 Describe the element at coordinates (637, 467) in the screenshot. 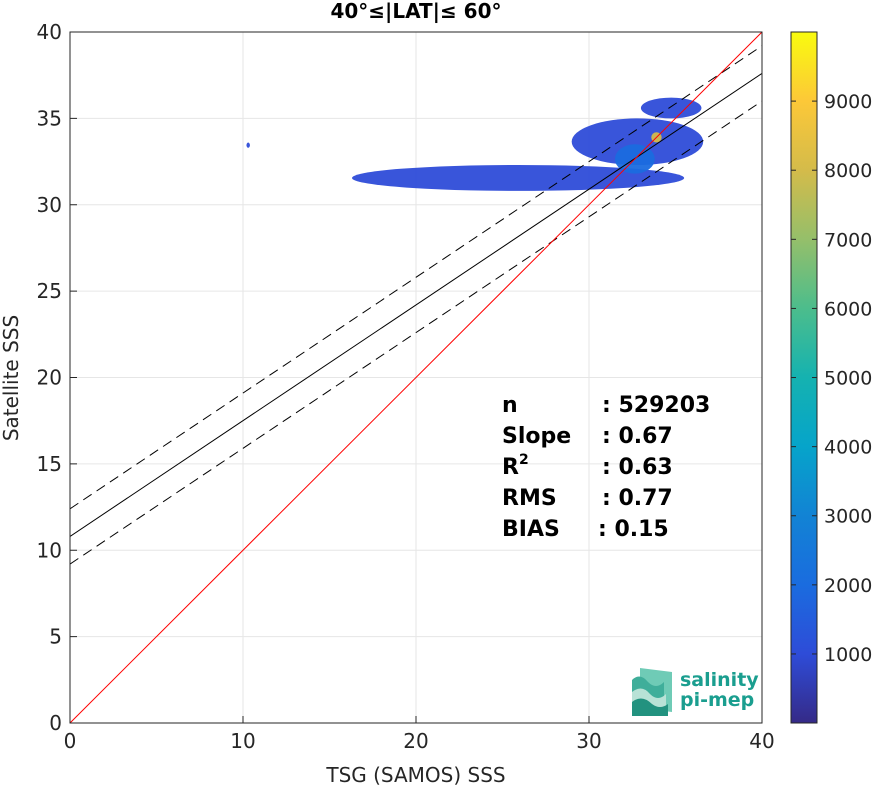

I see `stat-value: : 0.63` at that location.